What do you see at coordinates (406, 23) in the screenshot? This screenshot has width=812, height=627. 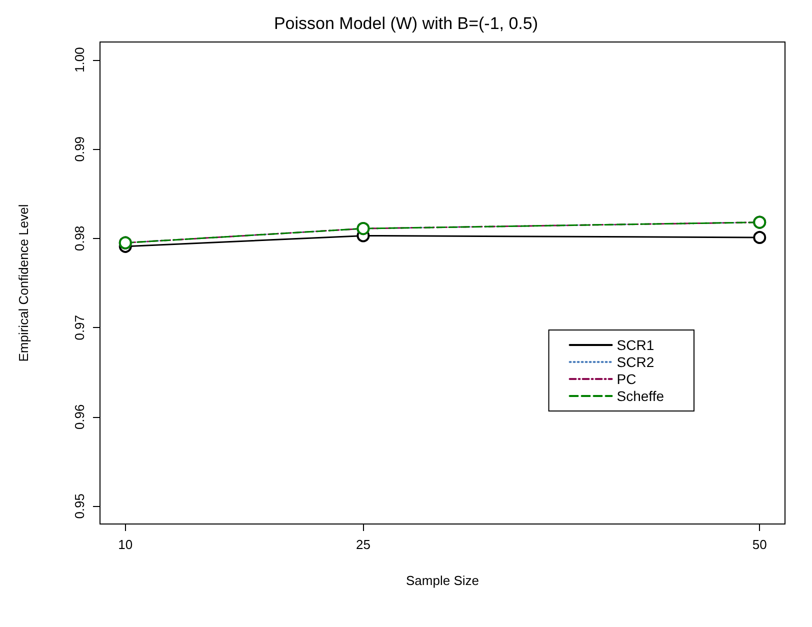 I see `chart-title: Poisson Model (W) with B=(-1, 0.5)` at bounding box center [406, 23].